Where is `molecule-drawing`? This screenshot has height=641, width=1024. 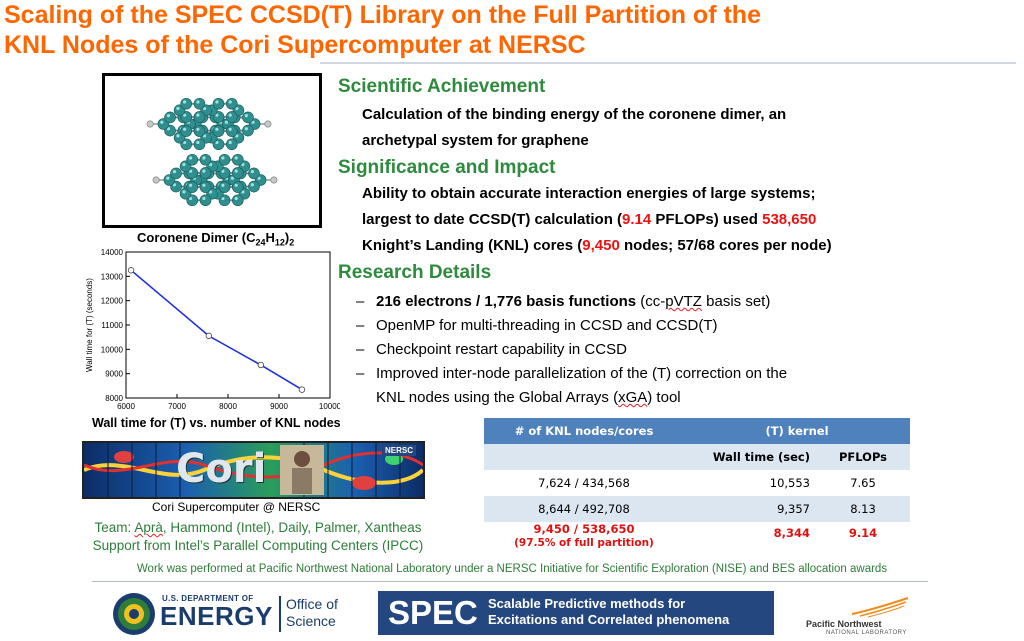
molecule-drawing is located at coordinates (212, 152).